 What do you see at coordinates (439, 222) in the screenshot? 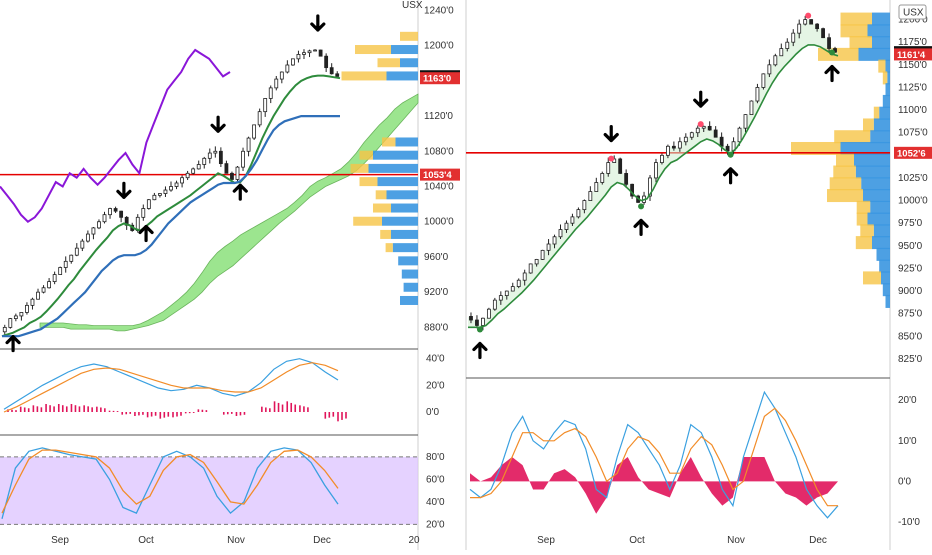
I see `left-y-tick: 1000'0` at bounding box center [439, 222].